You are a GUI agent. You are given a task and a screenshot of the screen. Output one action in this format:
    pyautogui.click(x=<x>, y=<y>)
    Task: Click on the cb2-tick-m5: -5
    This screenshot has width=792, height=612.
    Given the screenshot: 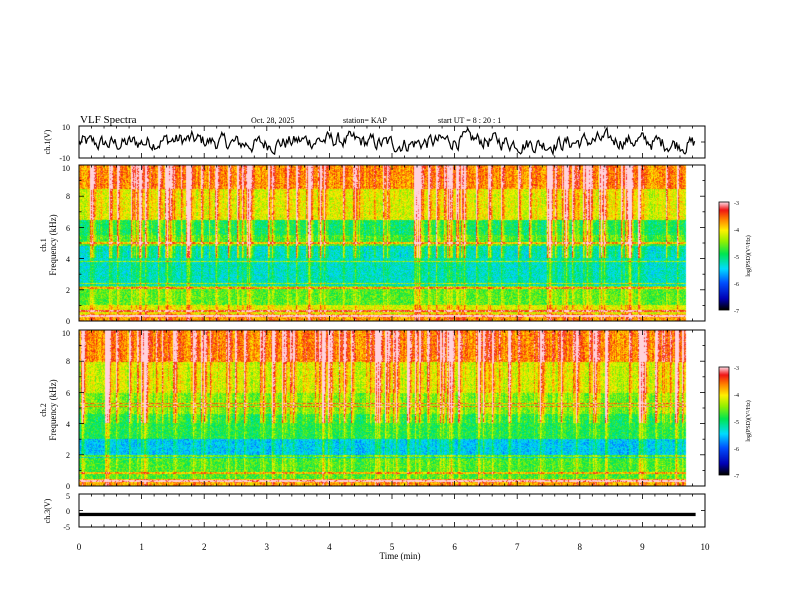 What is the action you would take?
    pyautogui.click(x=736, y=423)
    